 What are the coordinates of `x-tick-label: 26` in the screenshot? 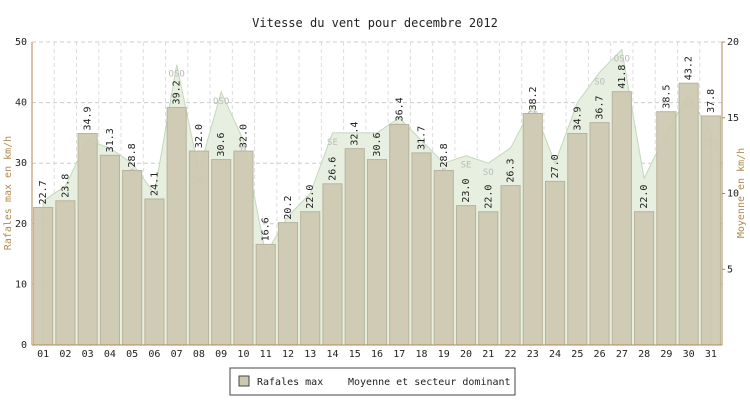 It's located at (600, 354).